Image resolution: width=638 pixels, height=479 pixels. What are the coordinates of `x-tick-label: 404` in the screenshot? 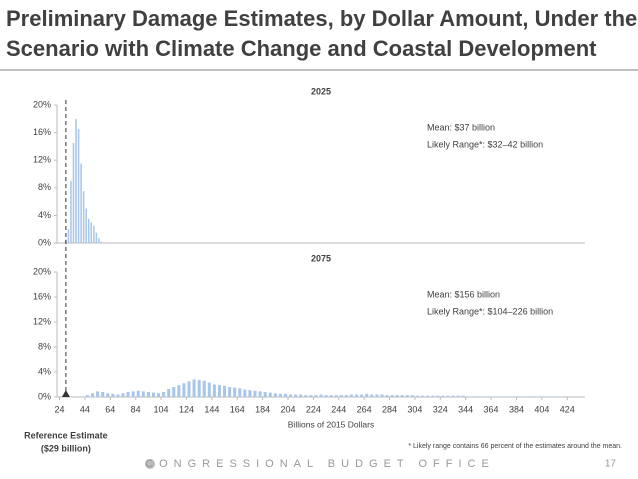 It's located at (541, 409).